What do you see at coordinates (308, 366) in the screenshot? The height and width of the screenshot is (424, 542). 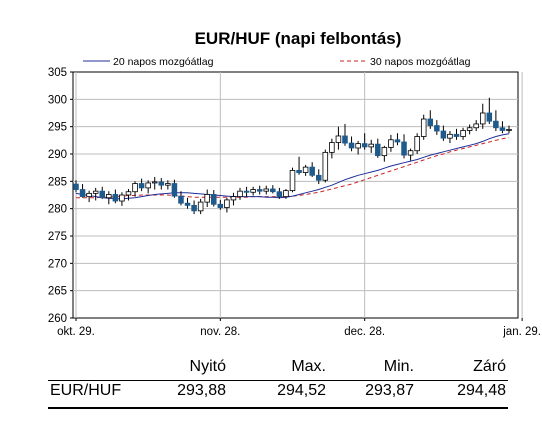 I see `header-max: Max.` at bounding box center [308, 366].